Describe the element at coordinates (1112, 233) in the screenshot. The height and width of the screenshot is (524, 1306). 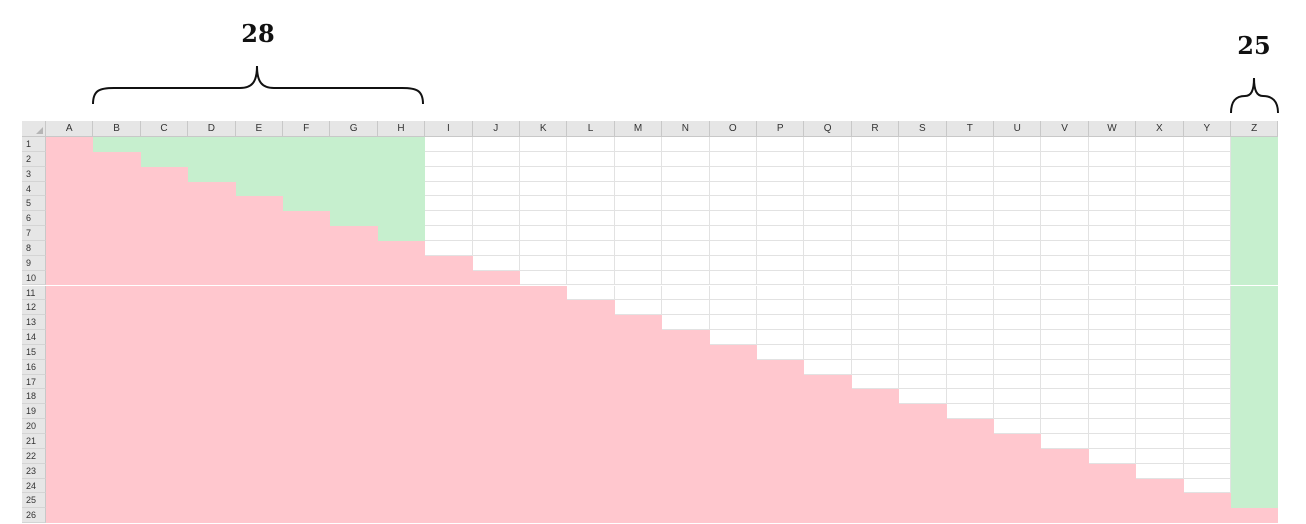
I see `cell-W7` at that location.